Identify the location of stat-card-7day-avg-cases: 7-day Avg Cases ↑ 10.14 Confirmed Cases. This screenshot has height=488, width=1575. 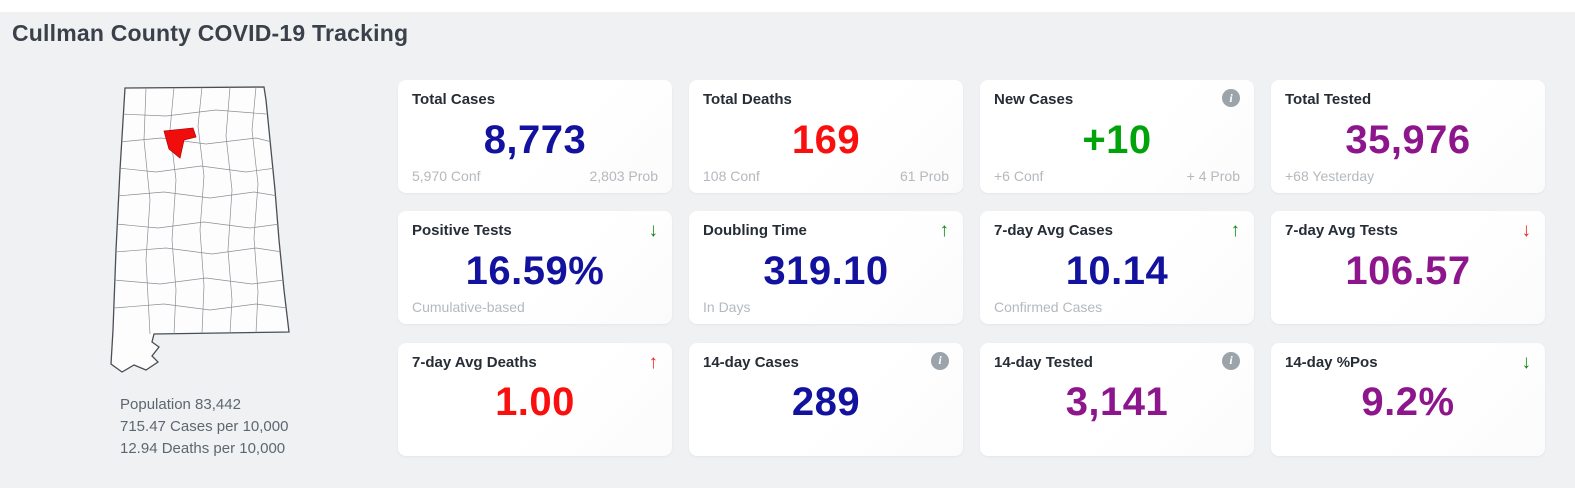
(1117, 268).